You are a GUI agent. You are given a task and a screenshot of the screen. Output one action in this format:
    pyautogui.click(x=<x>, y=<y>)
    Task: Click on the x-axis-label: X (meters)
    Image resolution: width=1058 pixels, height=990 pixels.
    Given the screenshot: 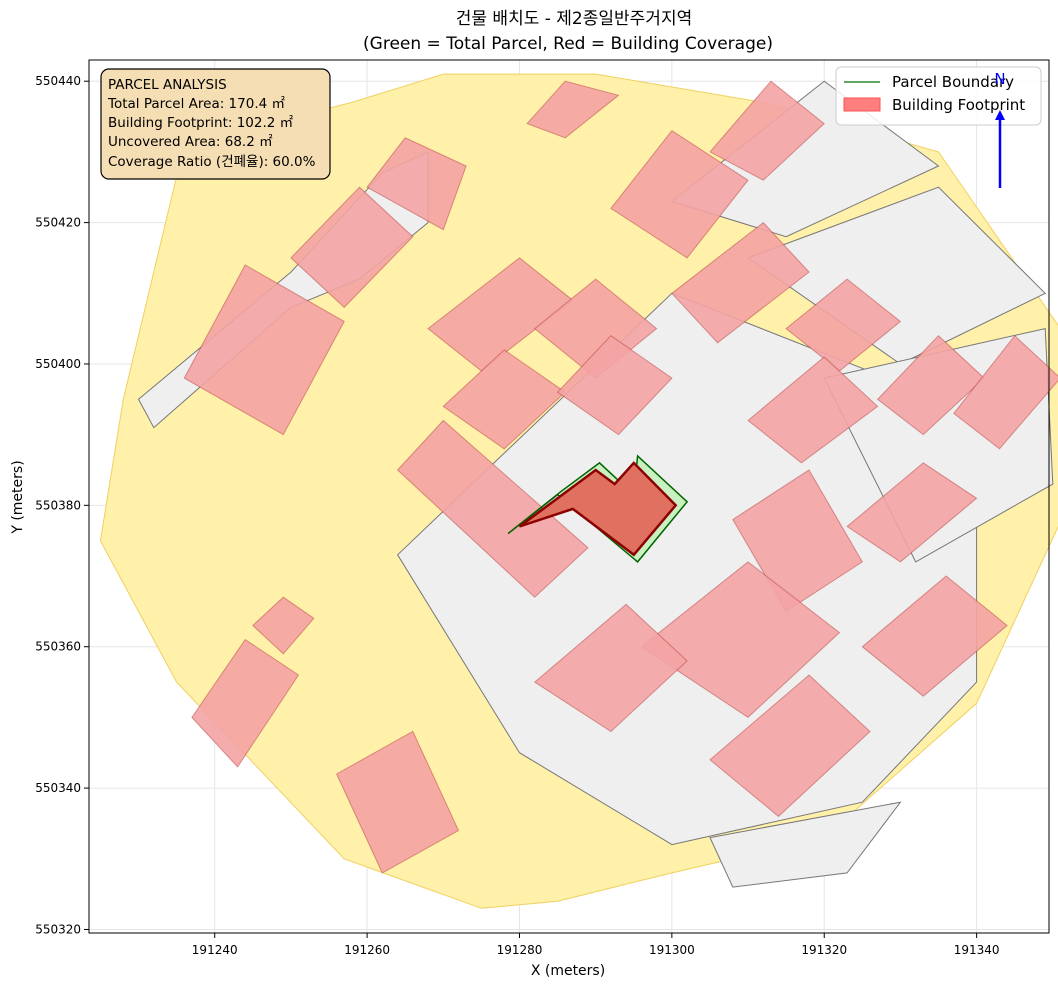 What is the action you would take?
    pyautogui.click(x=568, y=971)
    